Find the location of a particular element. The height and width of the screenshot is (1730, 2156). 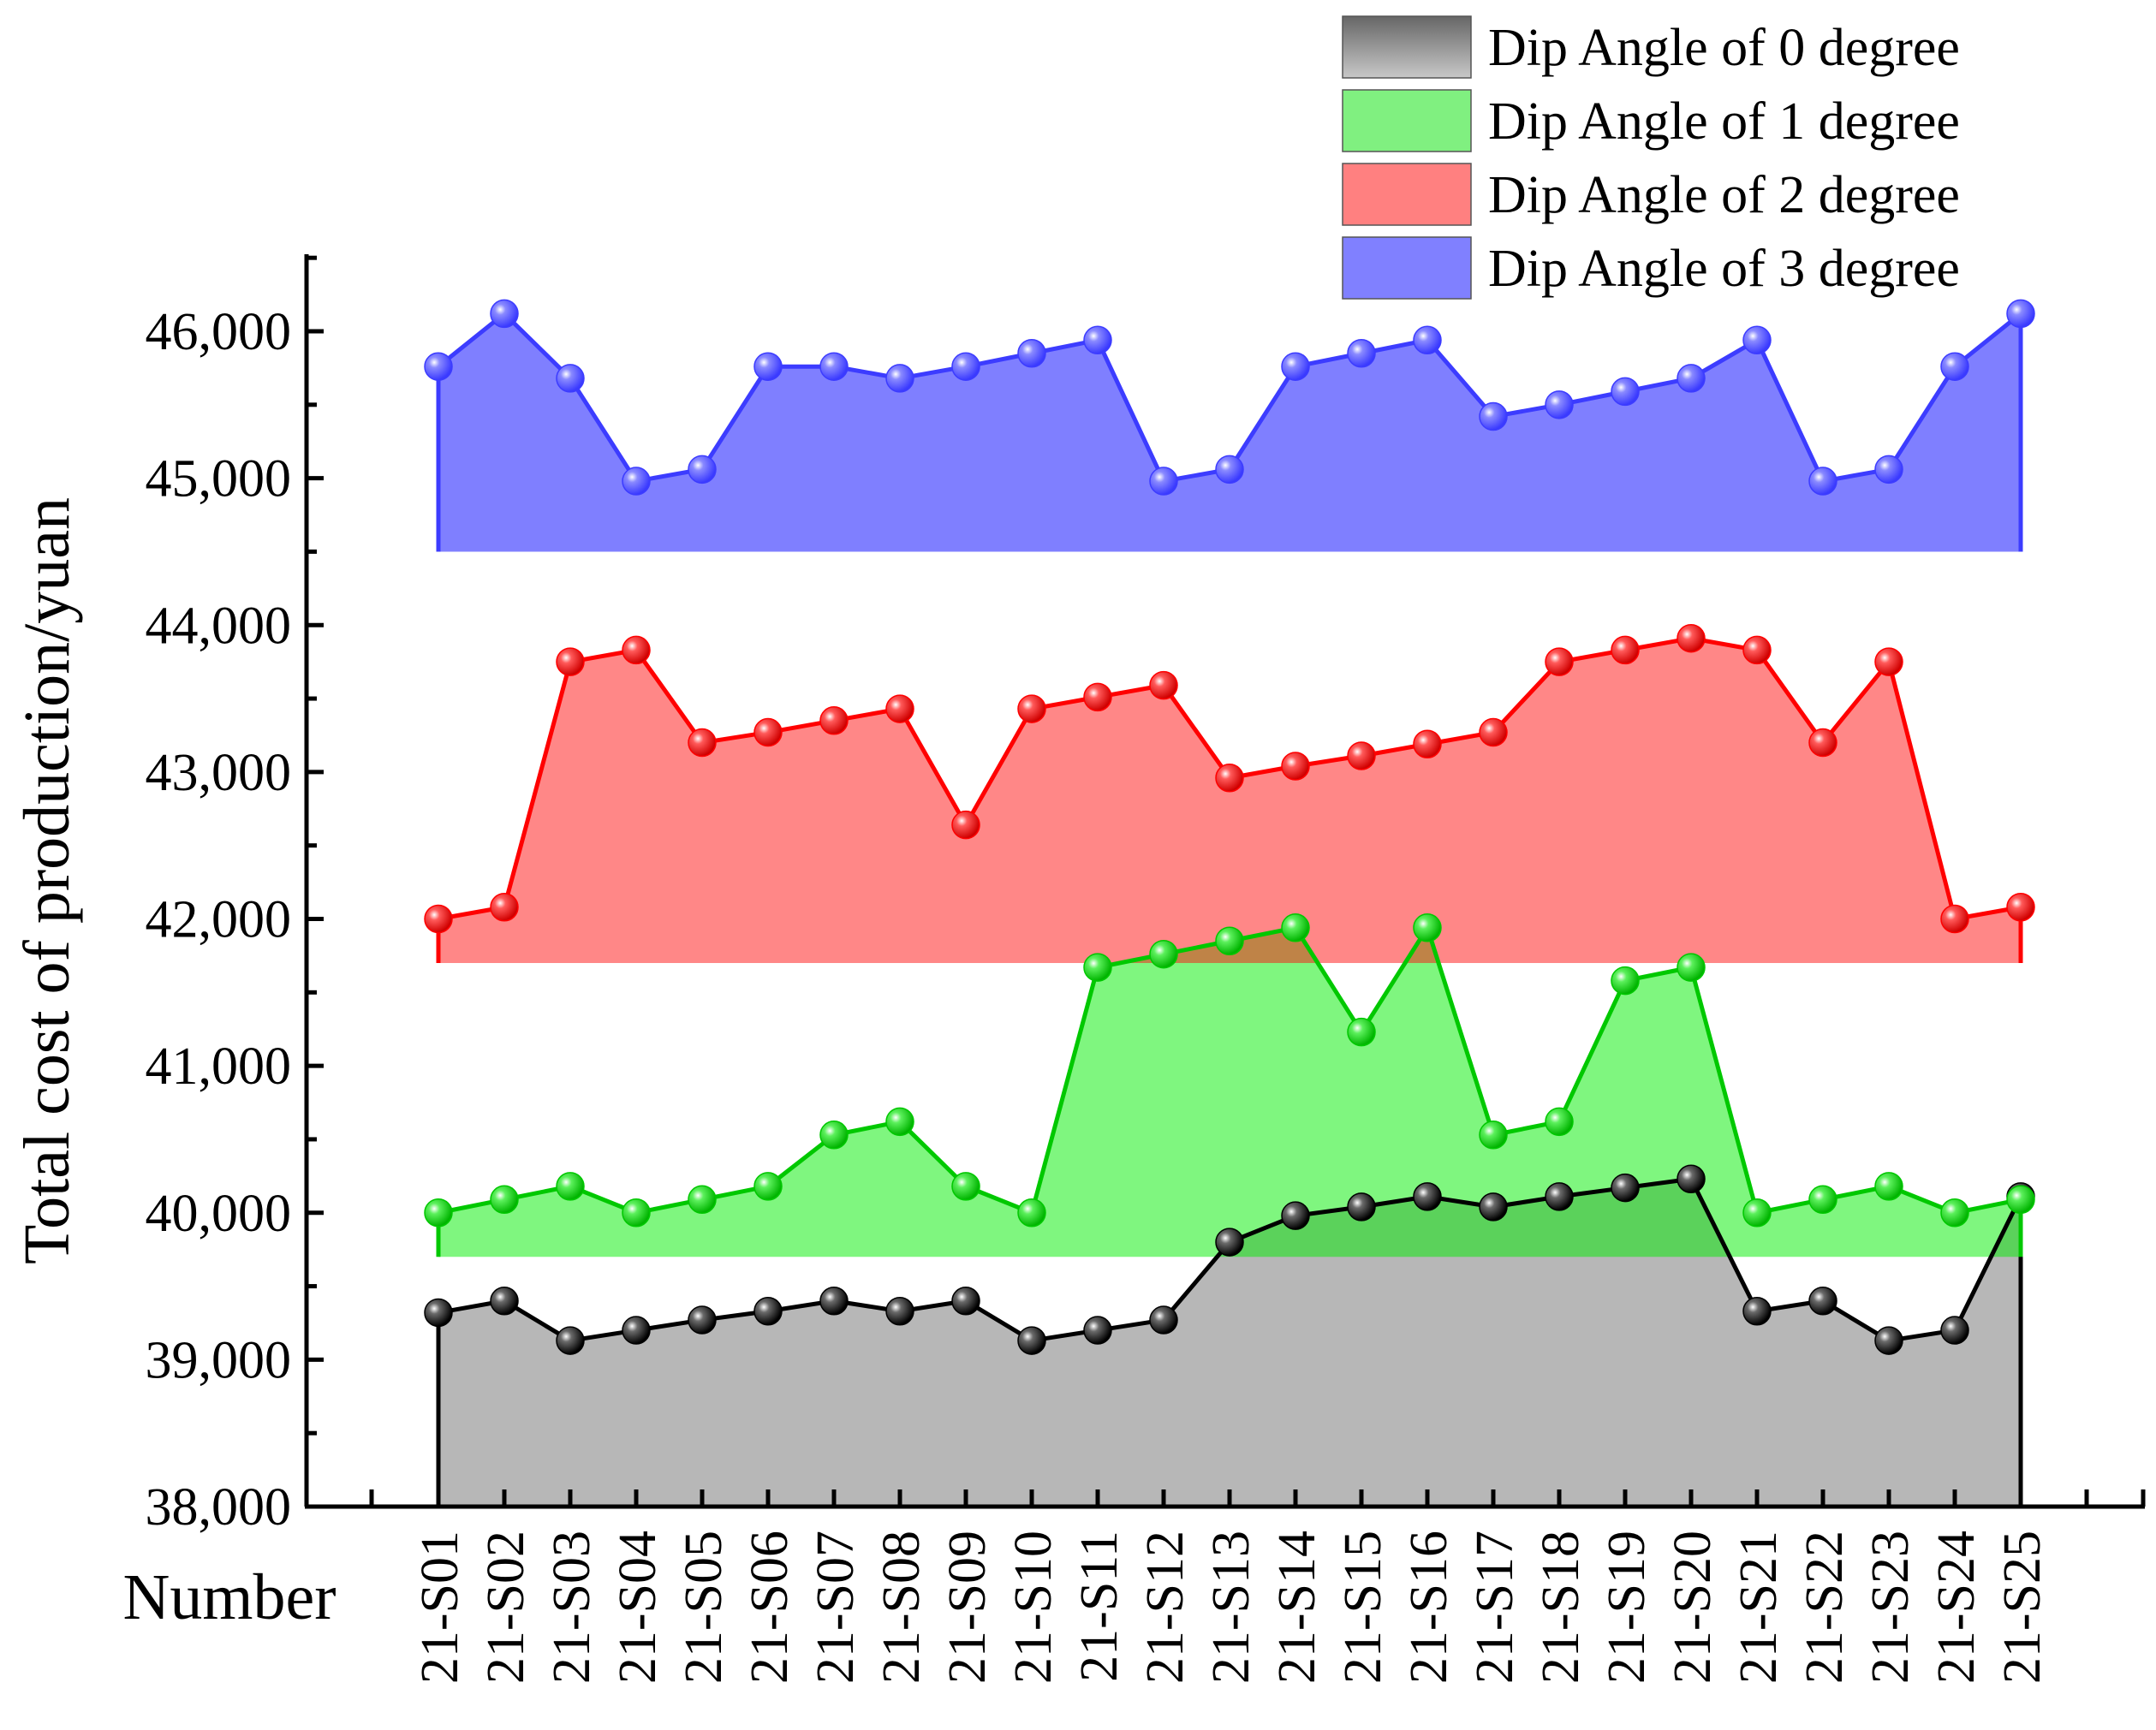

x-tick-label: 21-S10 is located at coordinates (1033, 1607).